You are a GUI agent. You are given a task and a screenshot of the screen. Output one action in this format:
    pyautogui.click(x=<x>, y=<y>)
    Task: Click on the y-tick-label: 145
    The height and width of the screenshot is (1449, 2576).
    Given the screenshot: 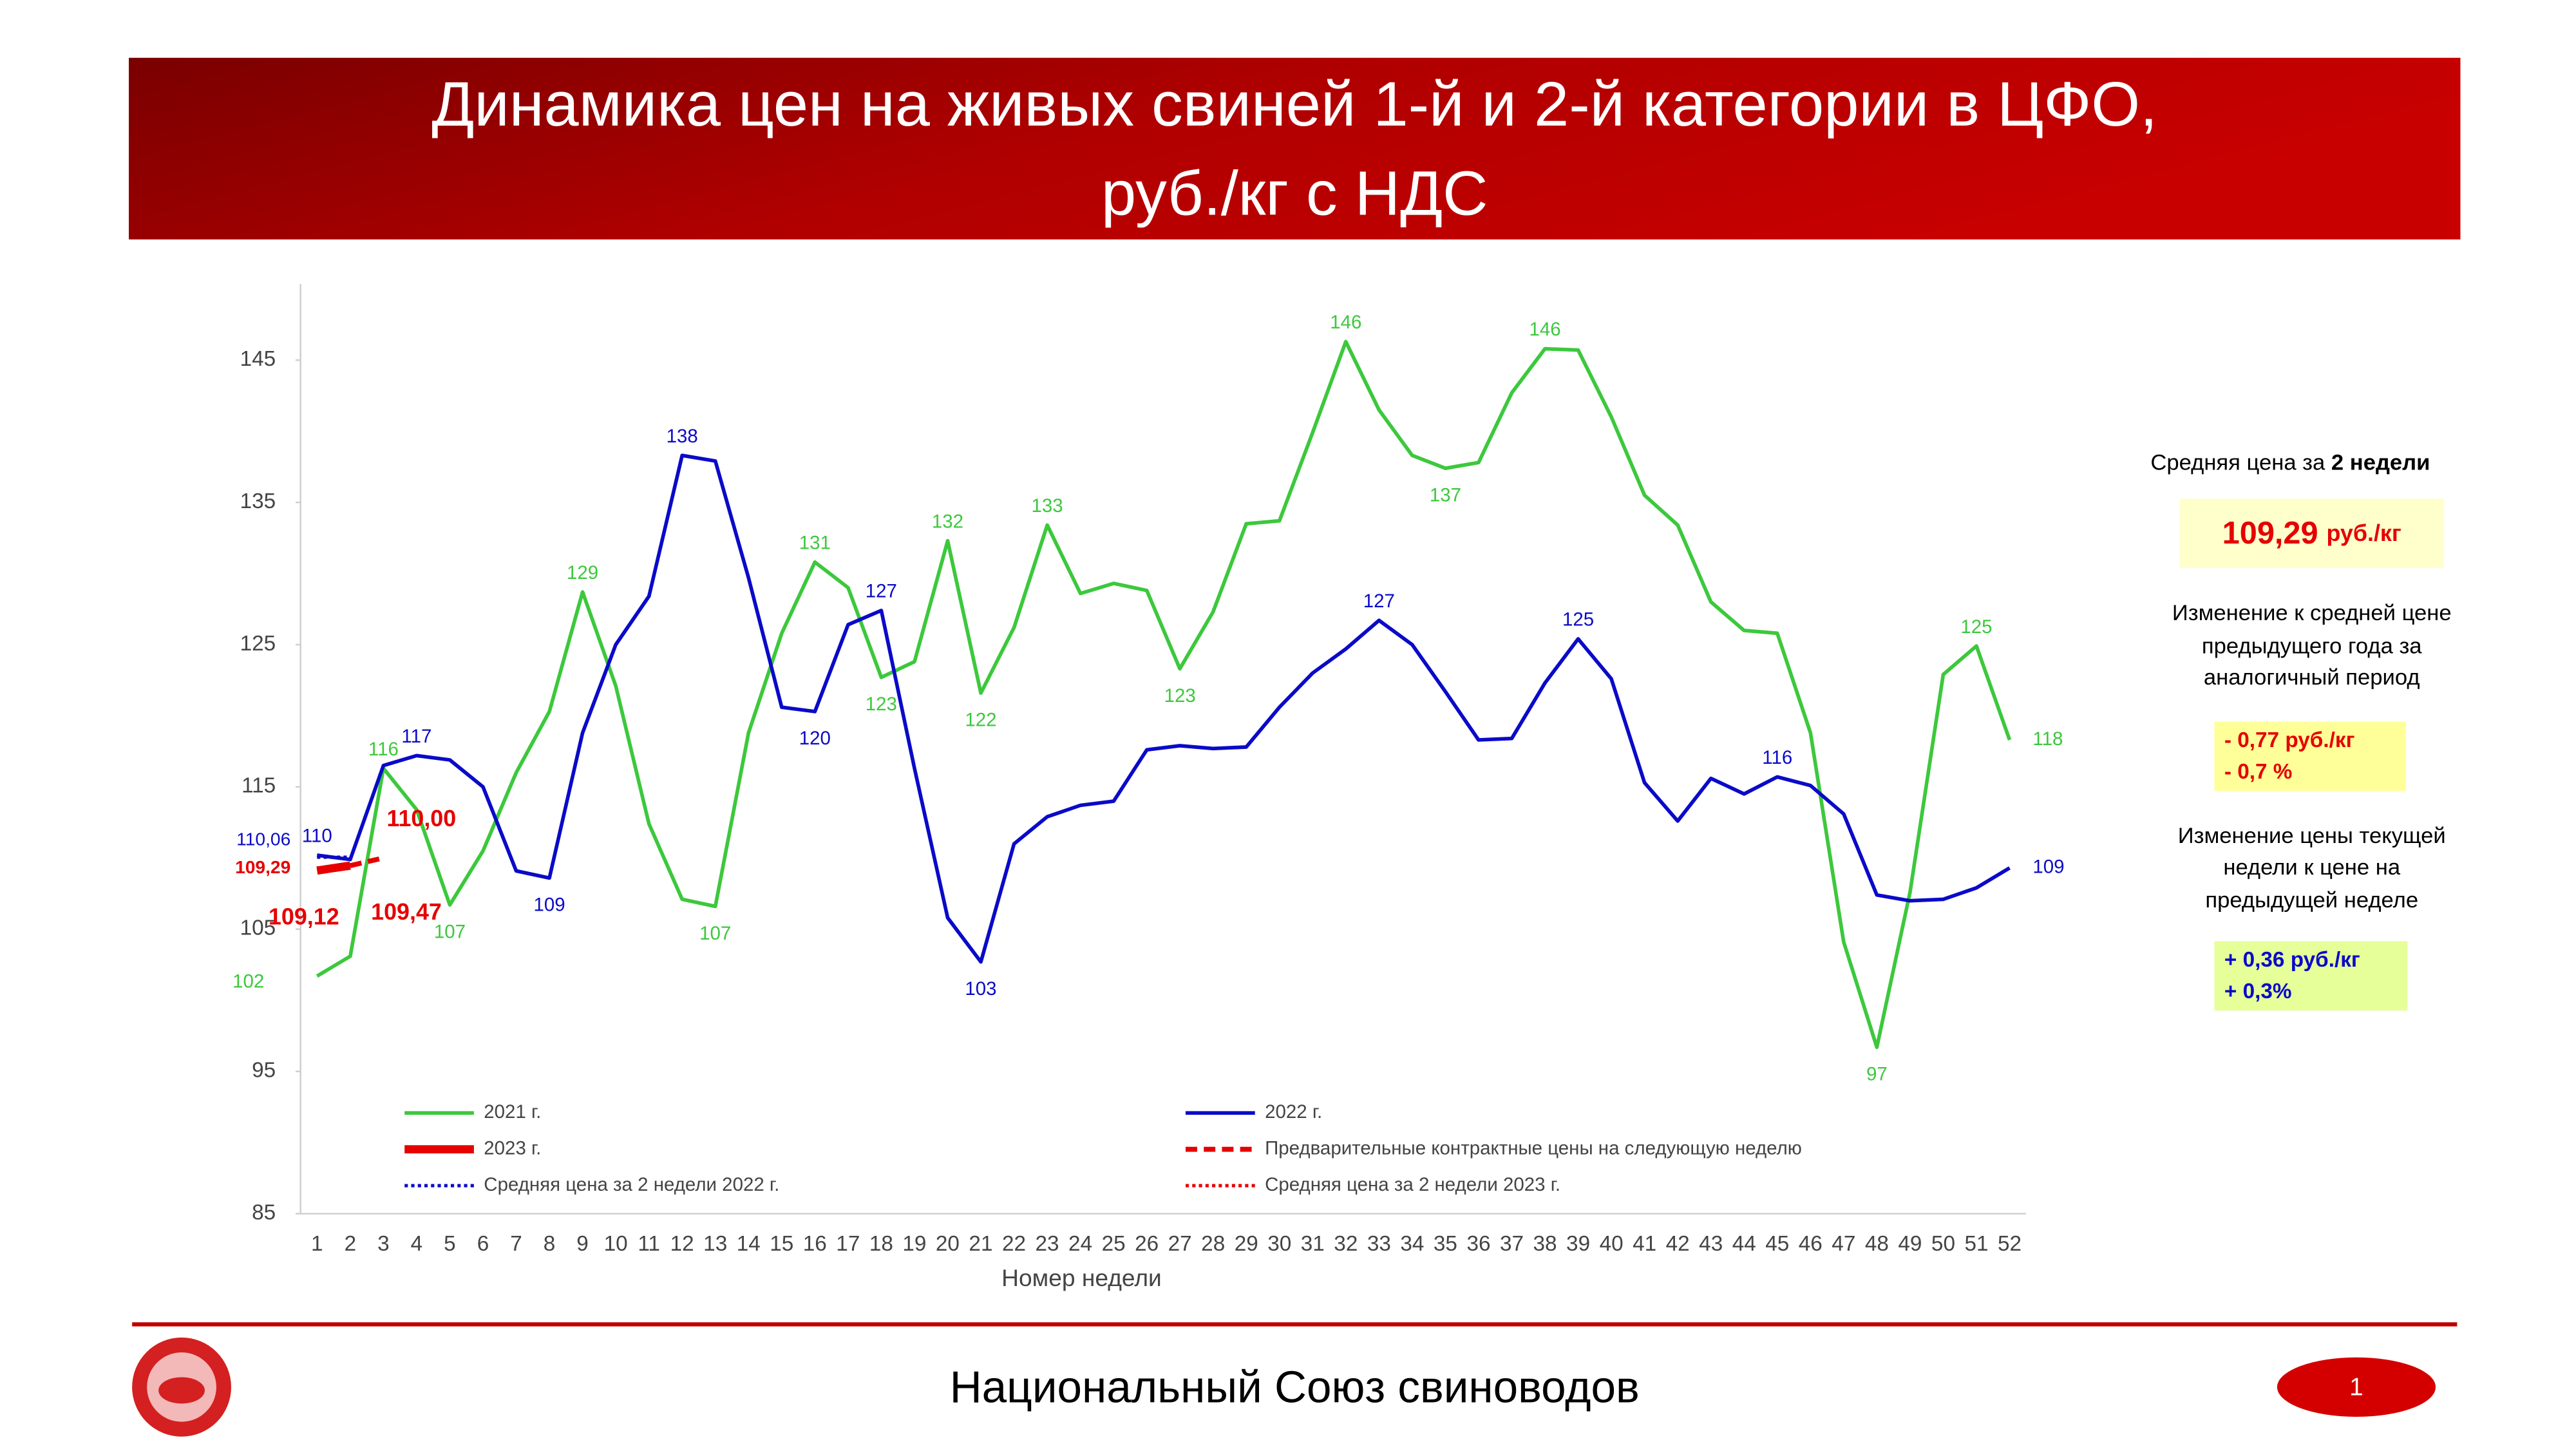 What is the action you would take?
    pyautogui.click(x=258, y=359)
    